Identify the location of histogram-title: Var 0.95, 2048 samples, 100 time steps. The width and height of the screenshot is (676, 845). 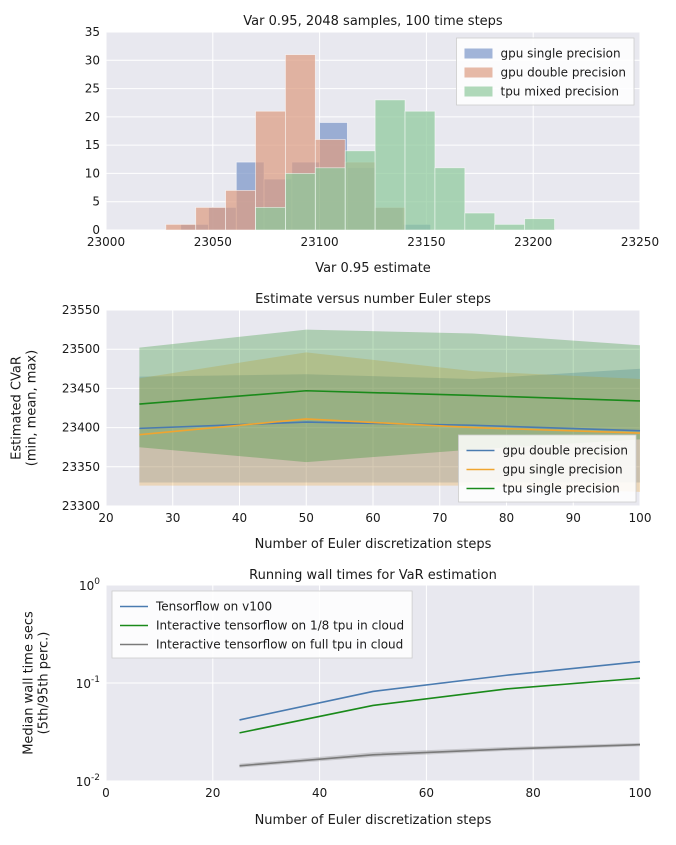
(373, 21).